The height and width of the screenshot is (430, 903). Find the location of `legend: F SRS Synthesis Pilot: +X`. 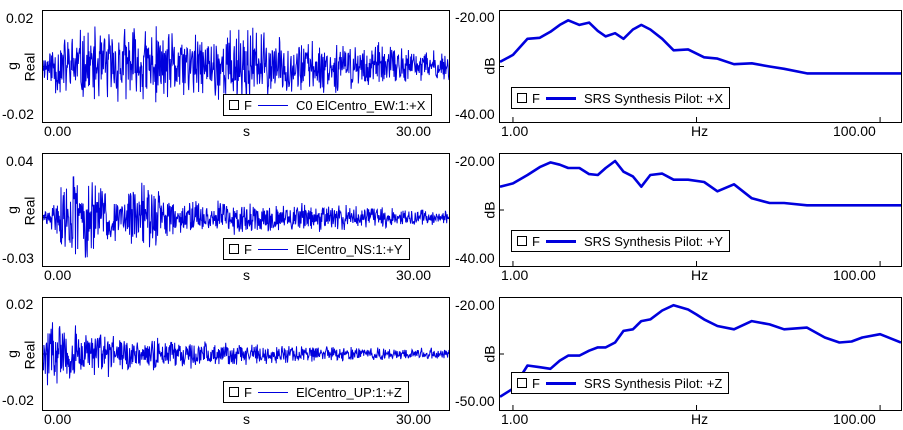

legend: F SRS Synthesis Pilot: +X is located at coordinates (621, 98).